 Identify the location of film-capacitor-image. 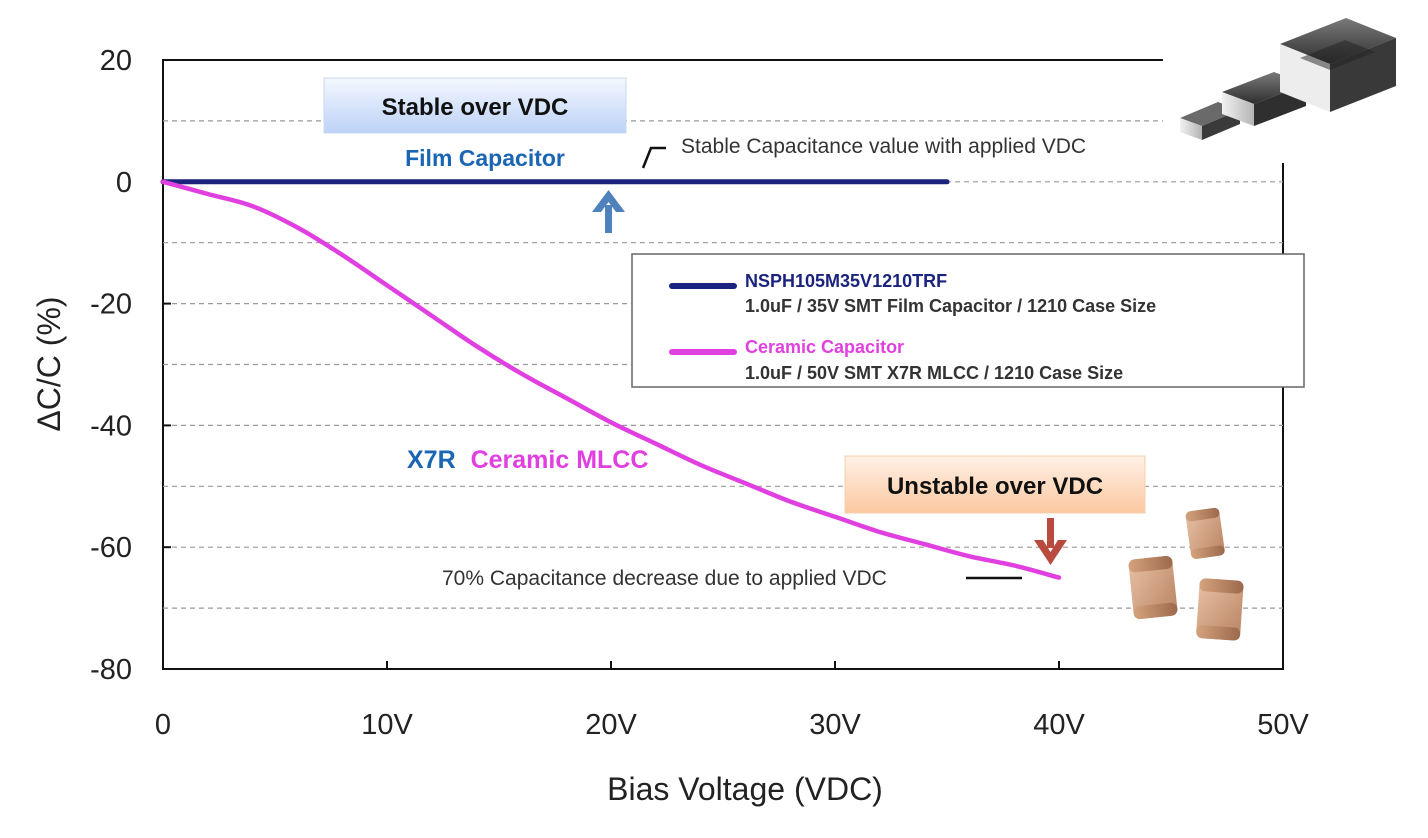
(1295, 81).